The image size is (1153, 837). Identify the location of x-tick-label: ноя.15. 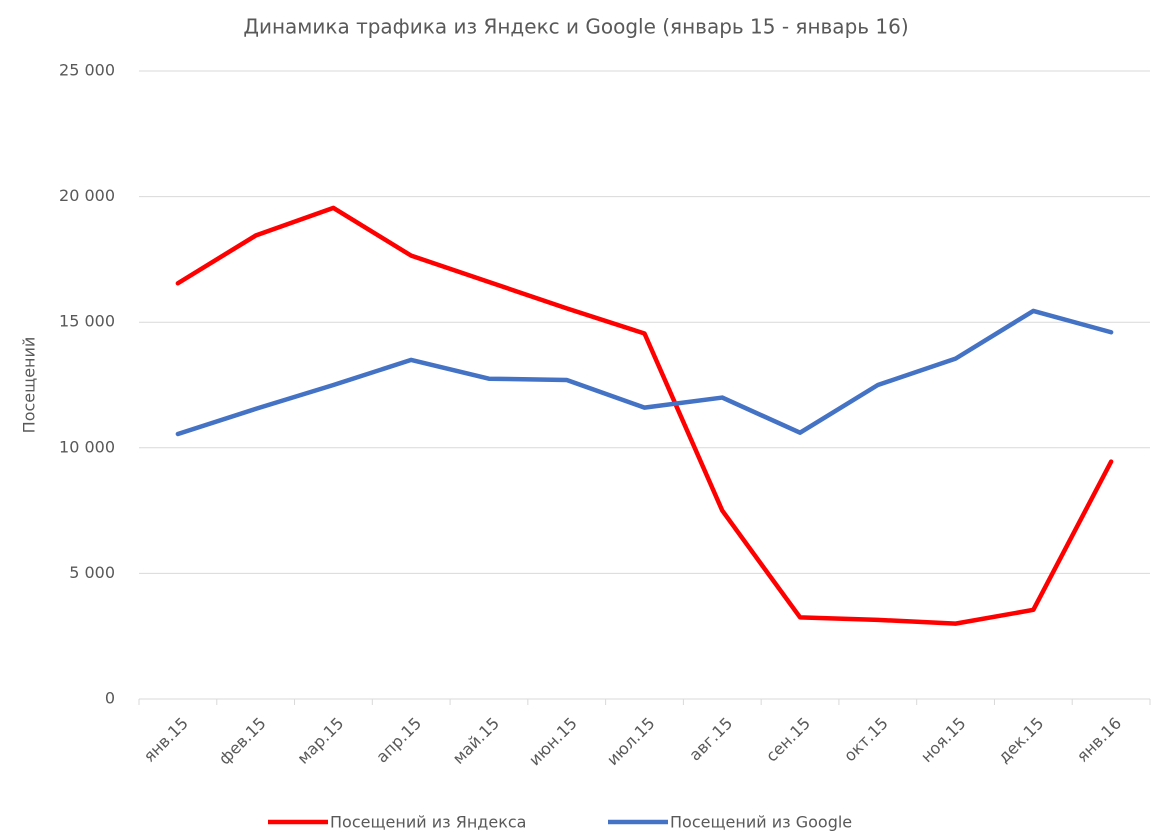
(943, 740).